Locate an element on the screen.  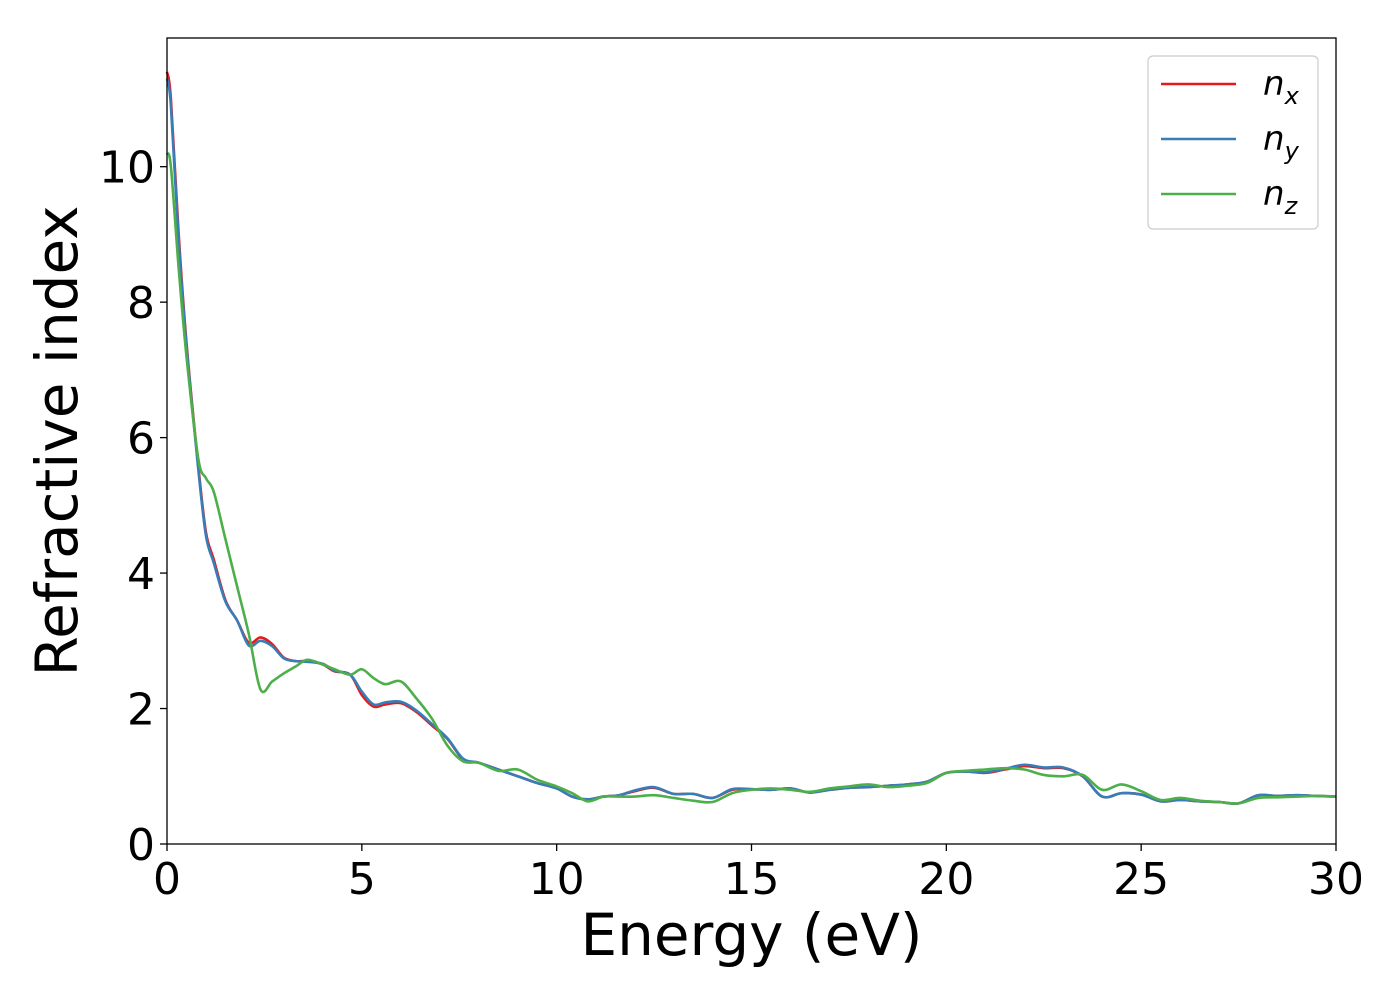
x-tick-label: 15 is located at coordinates (752, 879).